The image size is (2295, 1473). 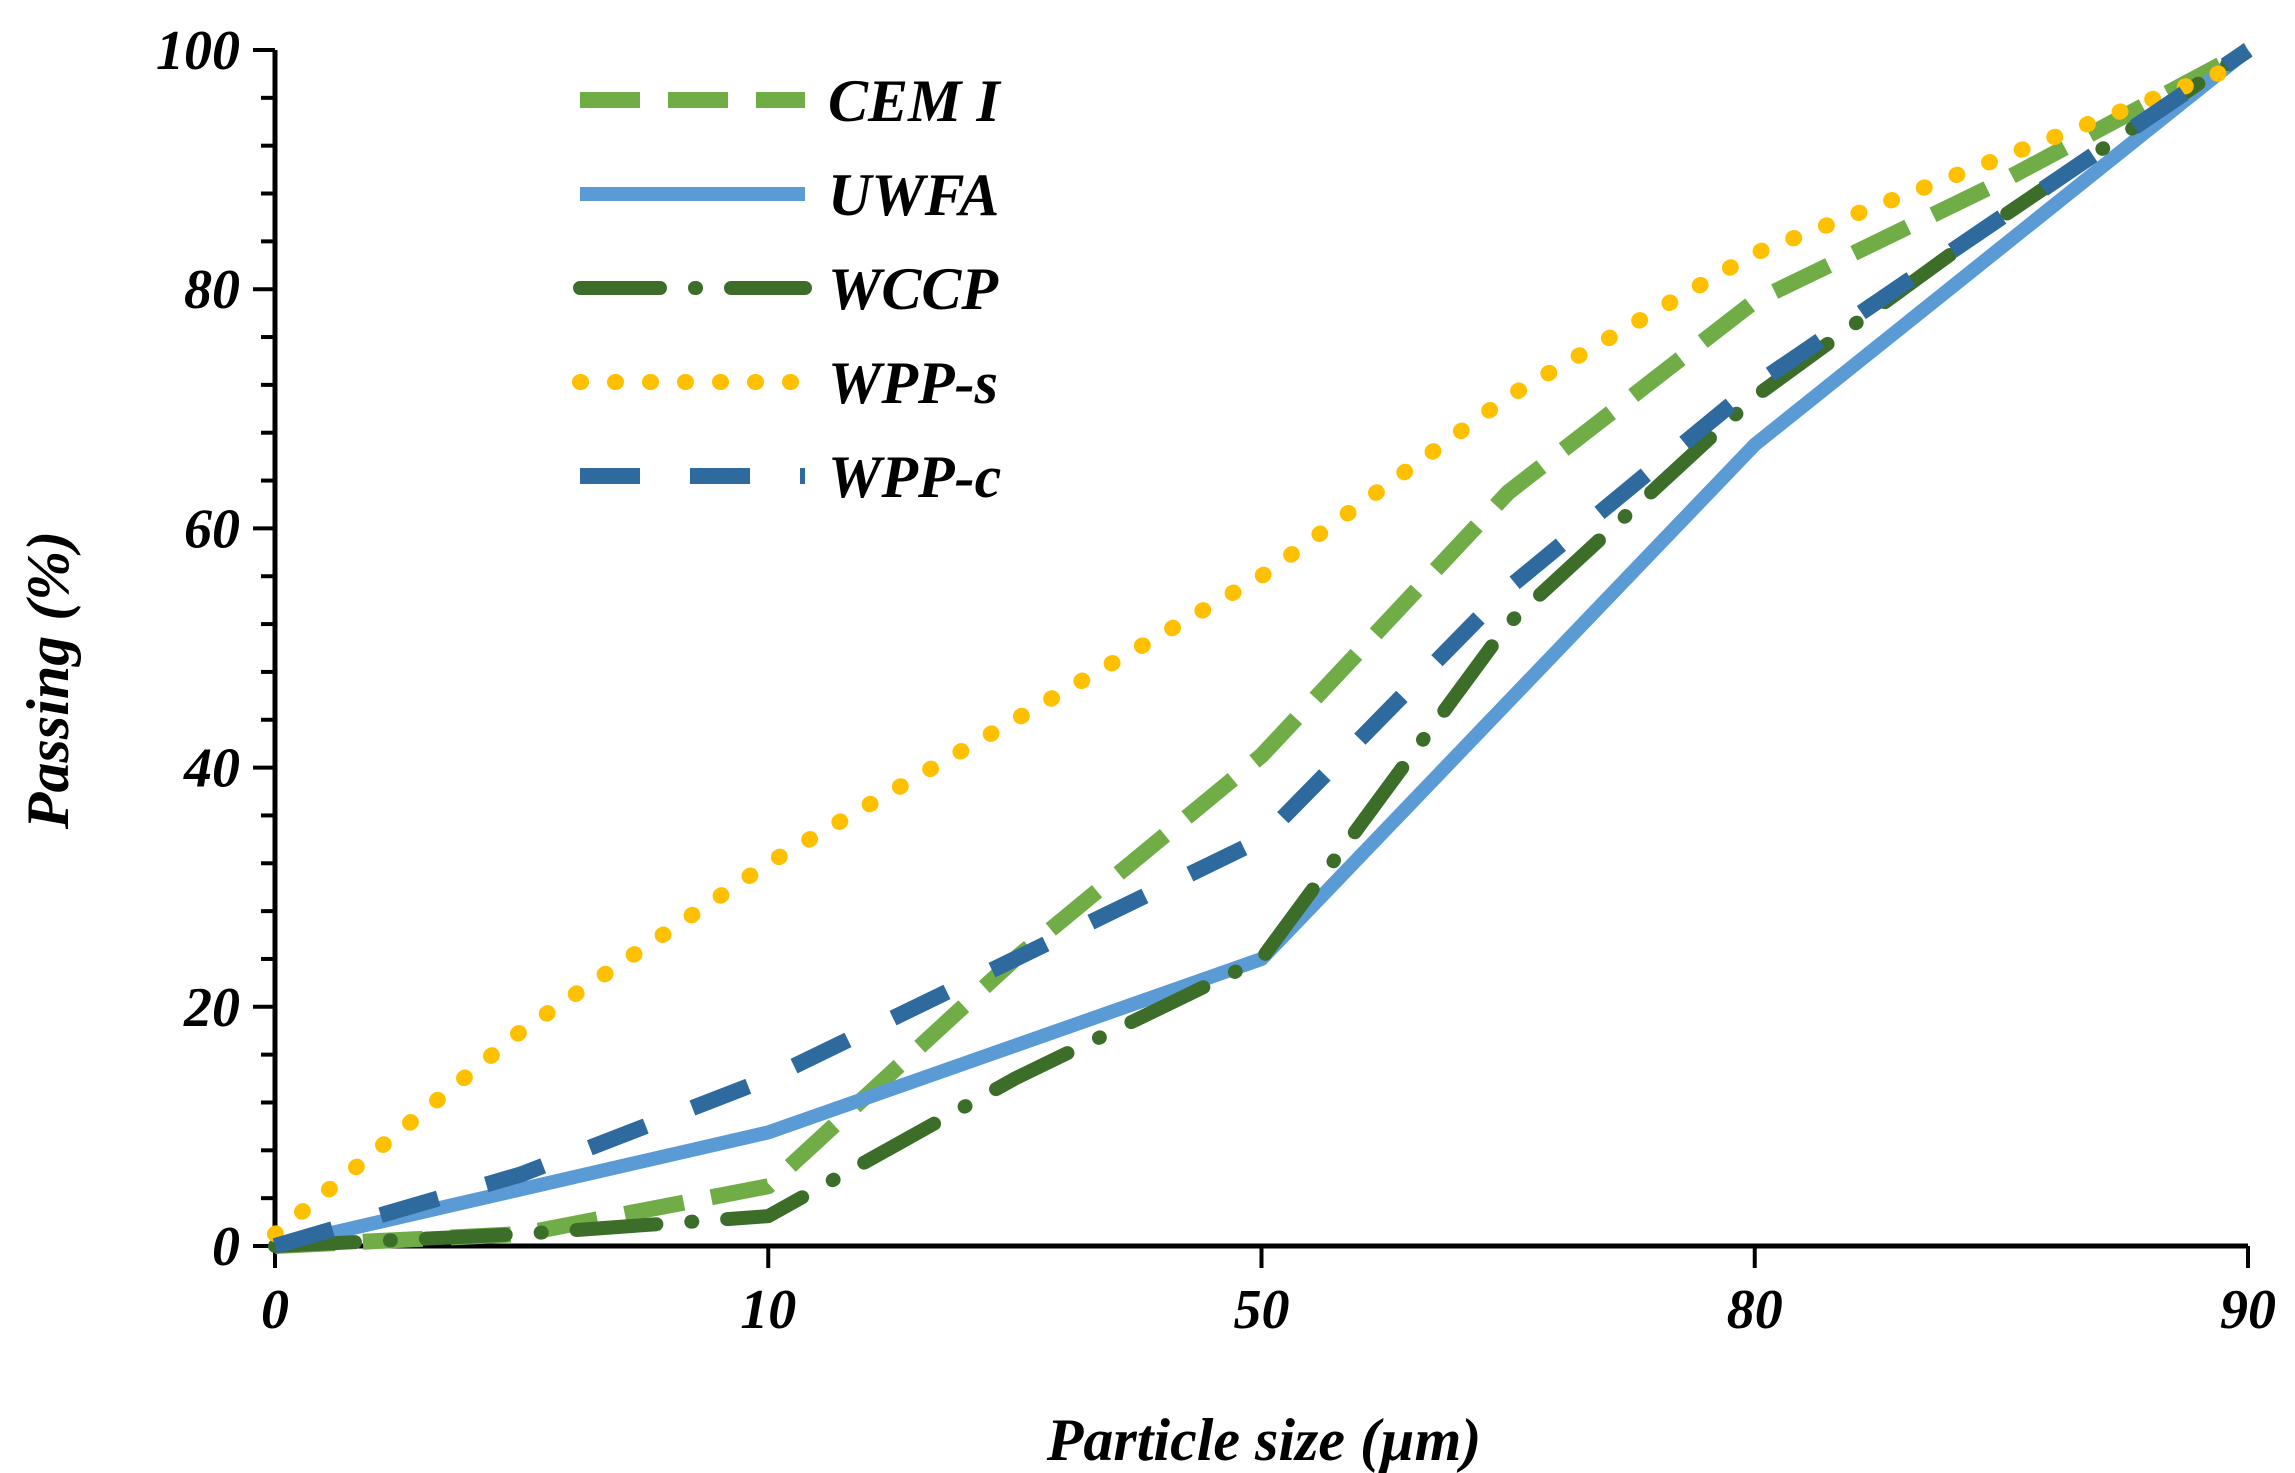 I want to click on x-tick-label: 0, so click(x=275, y=1310).